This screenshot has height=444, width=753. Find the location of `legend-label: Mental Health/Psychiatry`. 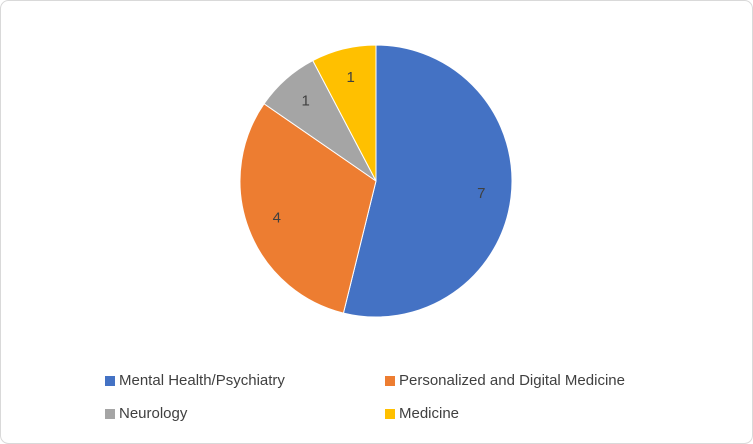

legend-label: Mental Health/Psychiatry is located at coordinates (202, 380).